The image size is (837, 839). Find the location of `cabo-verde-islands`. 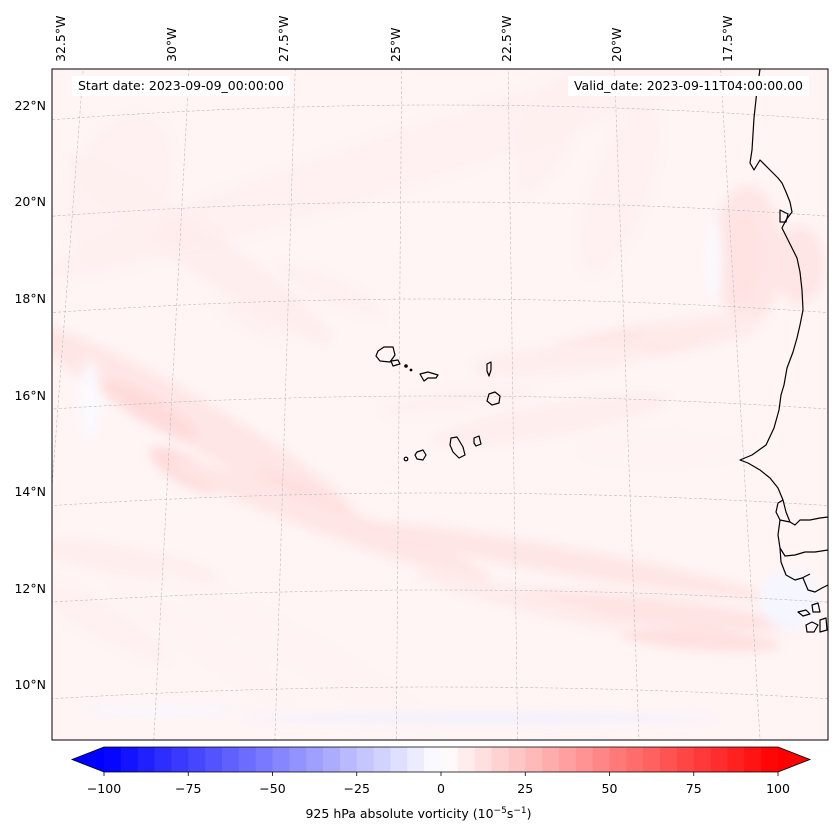

cabo-verde-islands is located at coordinates (438, 404).